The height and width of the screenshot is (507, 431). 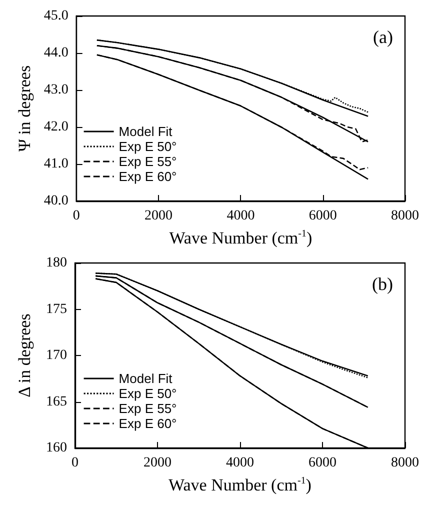 I want to click on y-tick-label: 42.0, so click(x=56, y=127).